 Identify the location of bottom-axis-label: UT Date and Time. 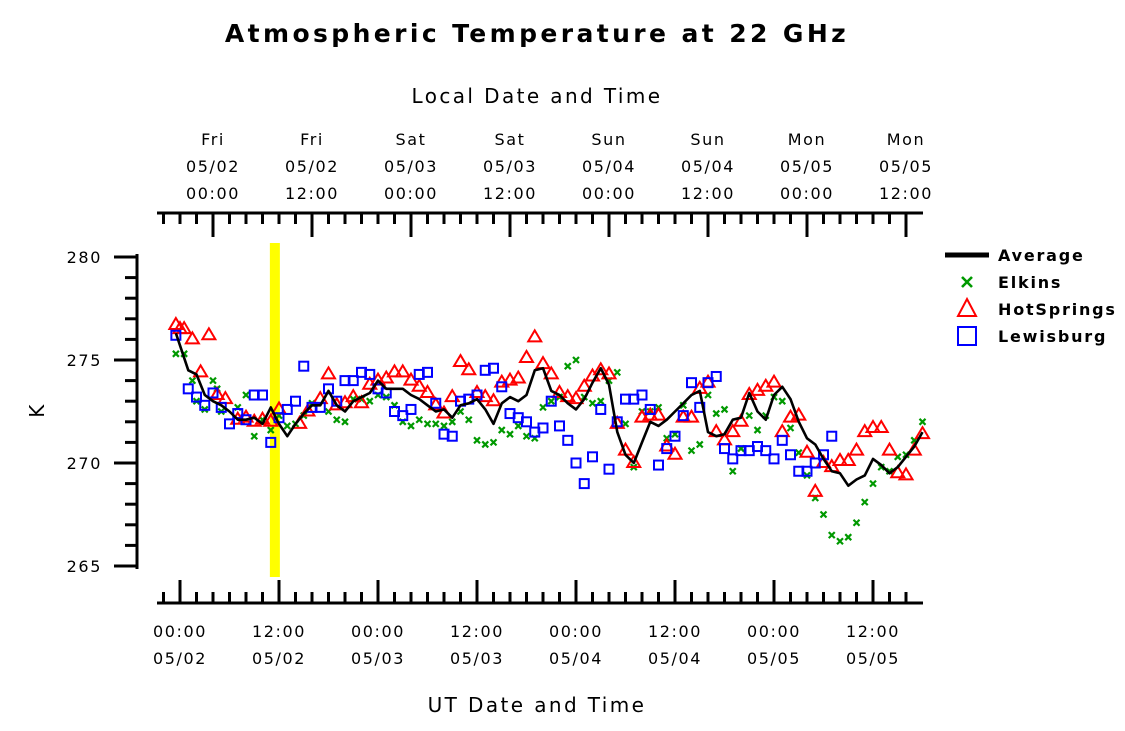
(537, 705).